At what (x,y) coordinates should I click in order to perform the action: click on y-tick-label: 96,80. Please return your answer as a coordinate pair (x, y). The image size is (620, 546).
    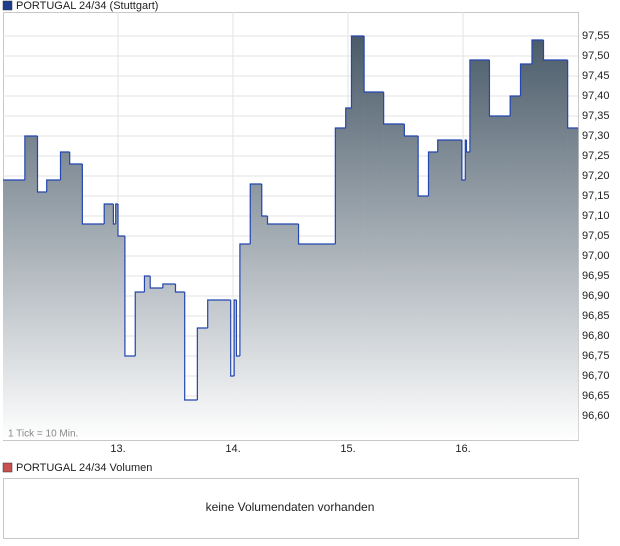
    Looking at the image, I should click on (596, 336).